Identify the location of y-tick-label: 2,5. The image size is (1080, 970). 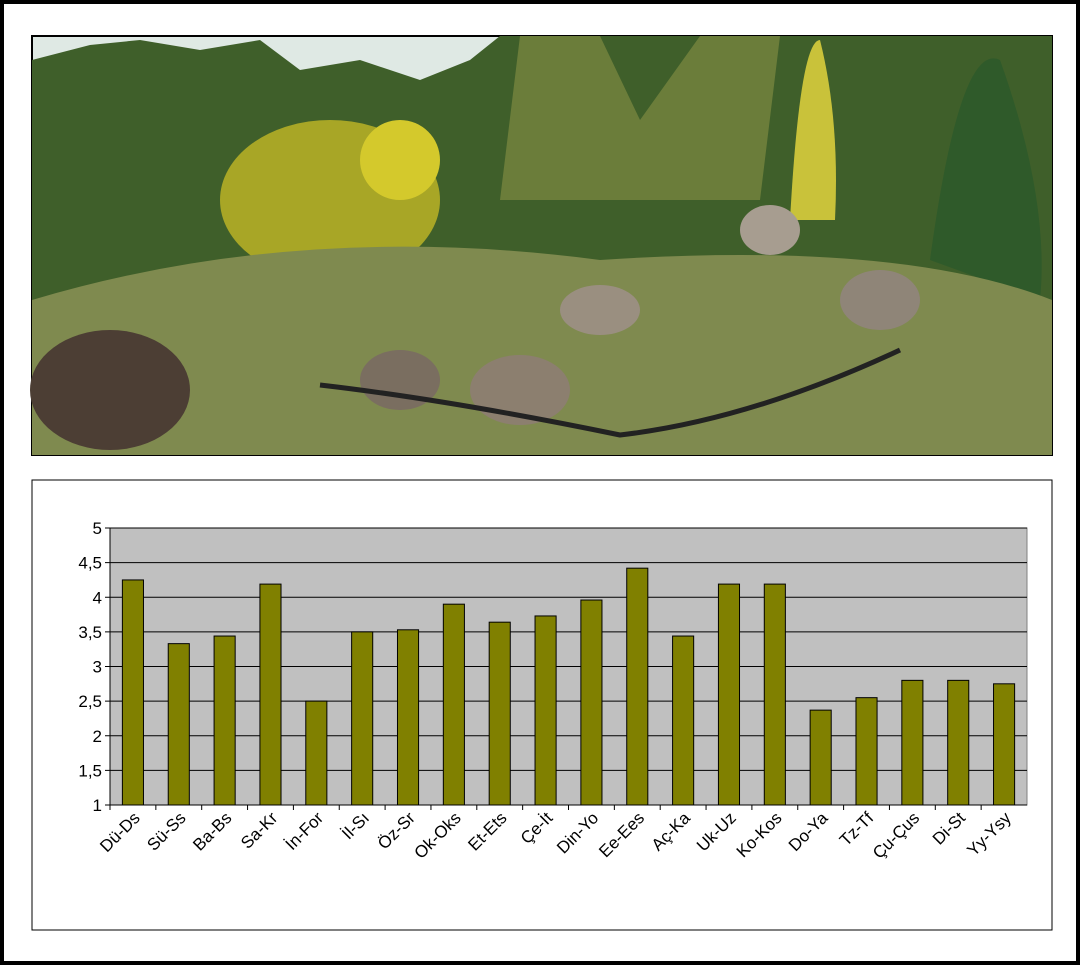
(90, 701).